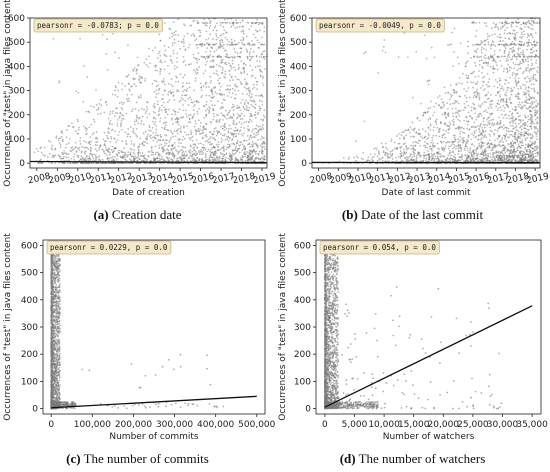  Describe the element at coordinates (16, 67) in the screenshot. I see `y-tick-label: 400` at that location.